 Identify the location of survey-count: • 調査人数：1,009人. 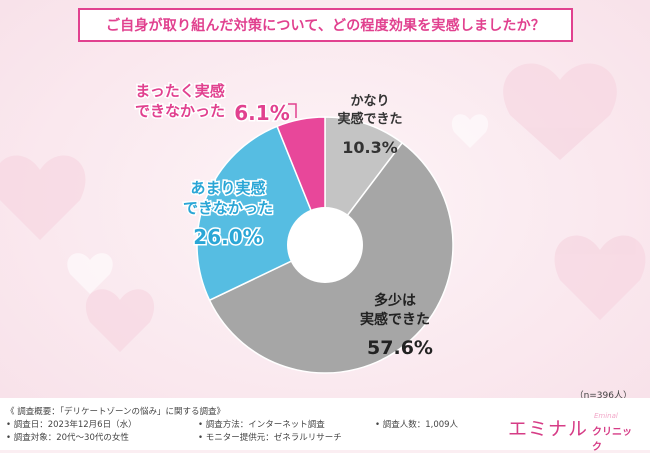
(417, 425).